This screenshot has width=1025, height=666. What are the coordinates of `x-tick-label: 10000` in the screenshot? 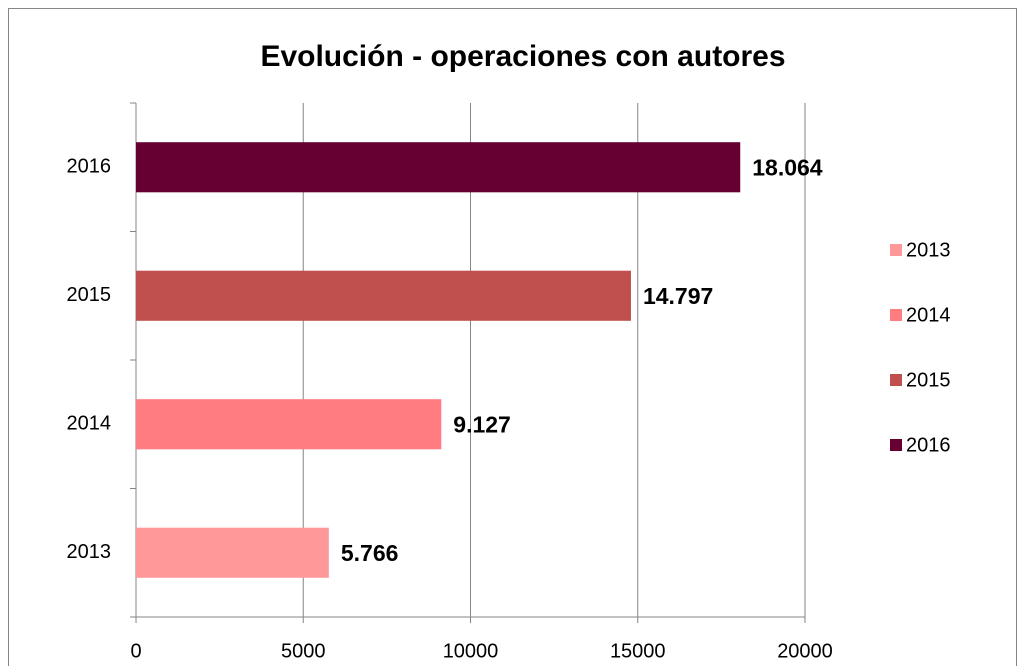 It's located at (471, 651).